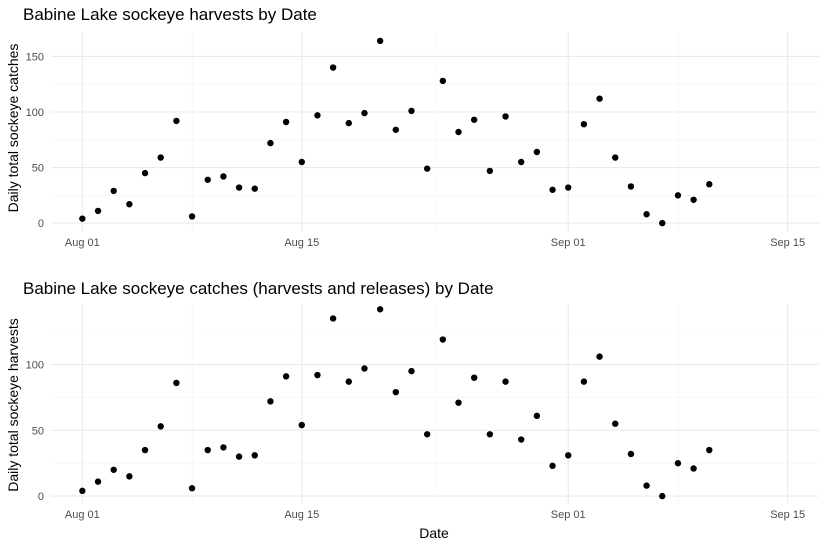 Image resolution: width=827 pixels, height=547 pixels. Describe the element at coordinates (13, 405) in the screenshot. I see `y-axis-title: Daily total sockeye harvests` at that location.